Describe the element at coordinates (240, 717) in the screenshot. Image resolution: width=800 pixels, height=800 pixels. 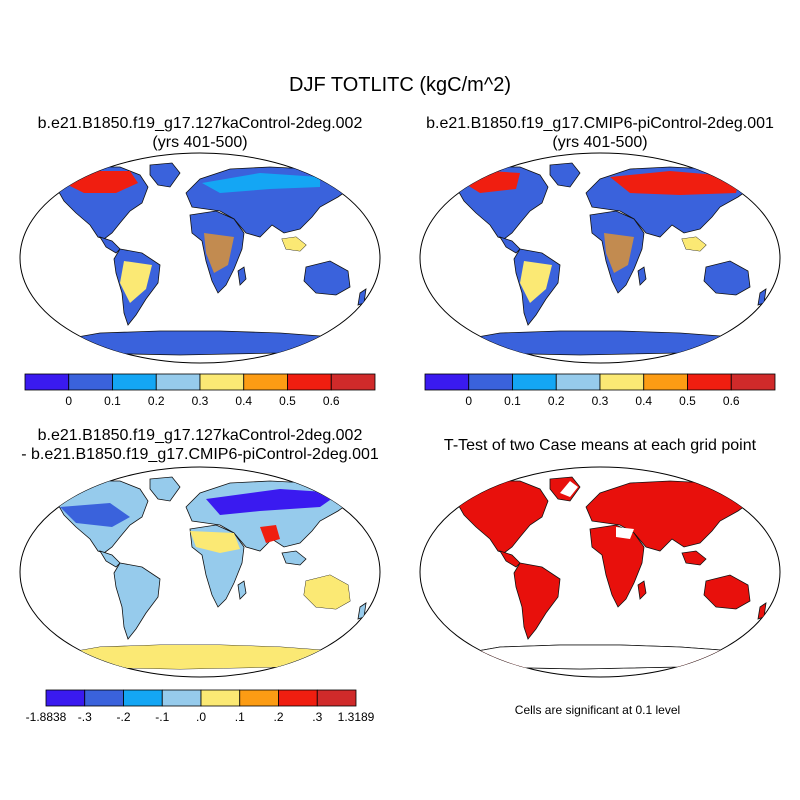
I see `colorbar-label: .1` at that location.